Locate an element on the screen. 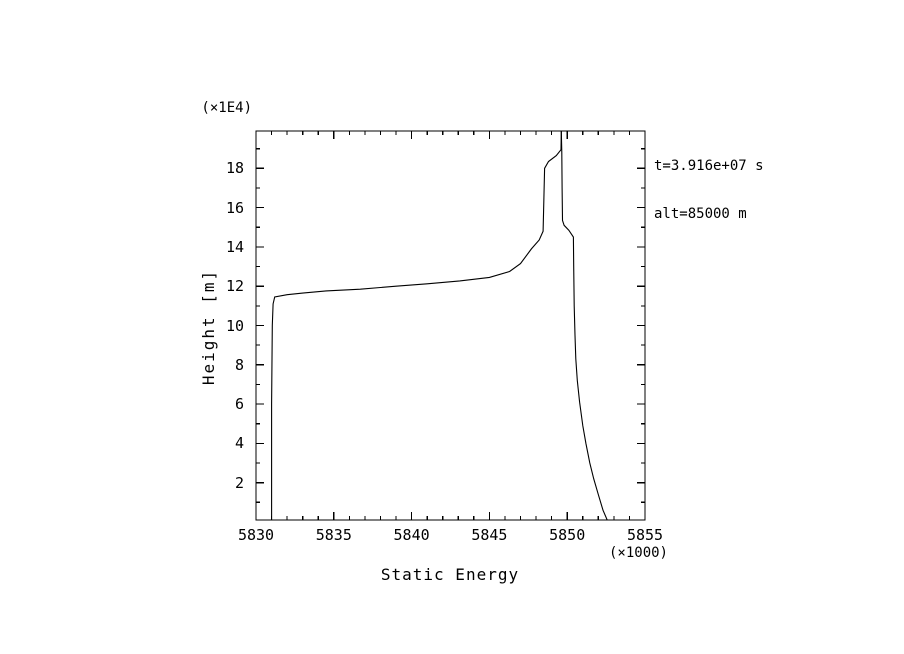 Image resolution: width=904 pixels, height=654 pixels. x-axis-unit-label: (×1000) is located at coordinates (638, 553).